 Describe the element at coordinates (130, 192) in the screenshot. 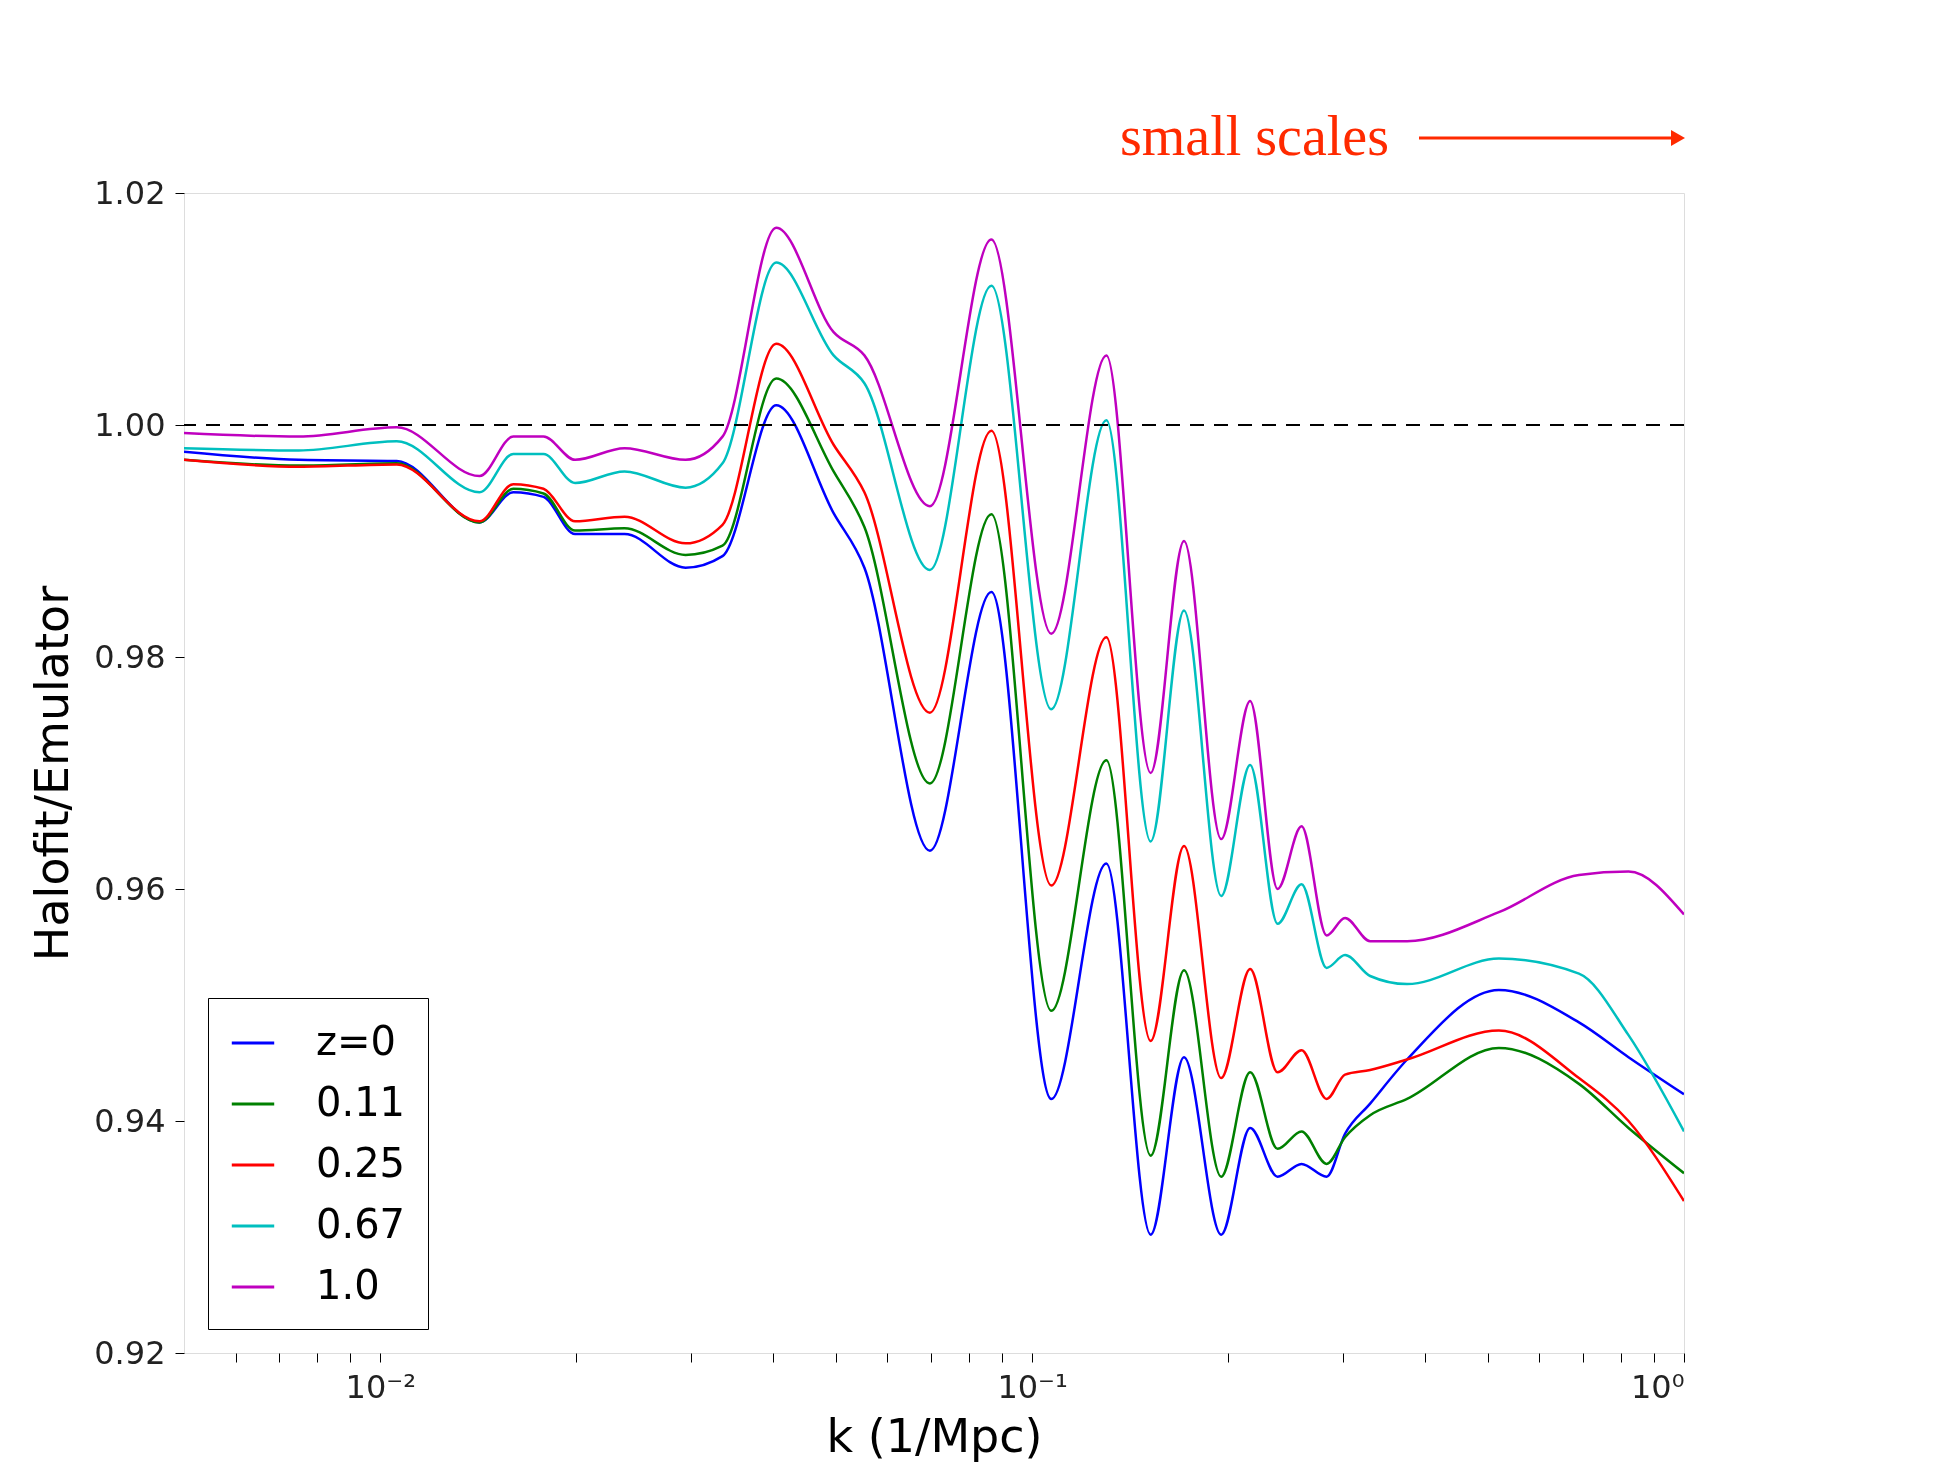

I see `y-tick-label: 1.02` at that location.